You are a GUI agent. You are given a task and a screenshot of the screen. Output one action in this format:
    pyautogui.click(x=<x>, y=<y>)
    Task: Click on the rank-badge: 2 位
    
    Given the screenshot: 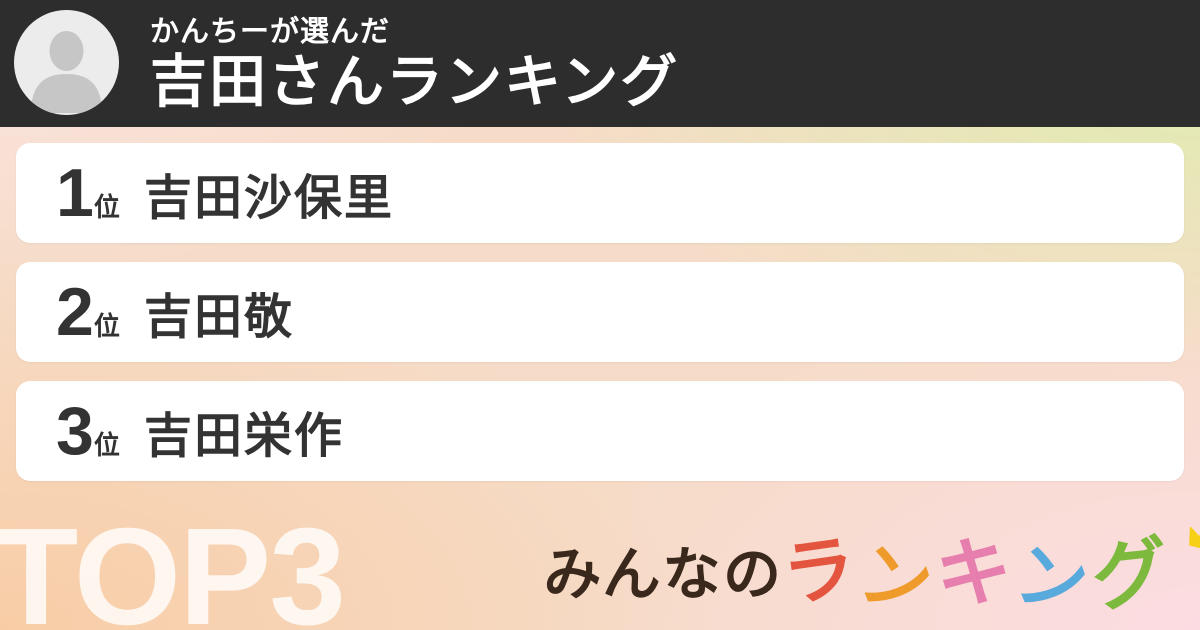 What is the action you would take?
    pyautogui.click(x=95, y=312)
    